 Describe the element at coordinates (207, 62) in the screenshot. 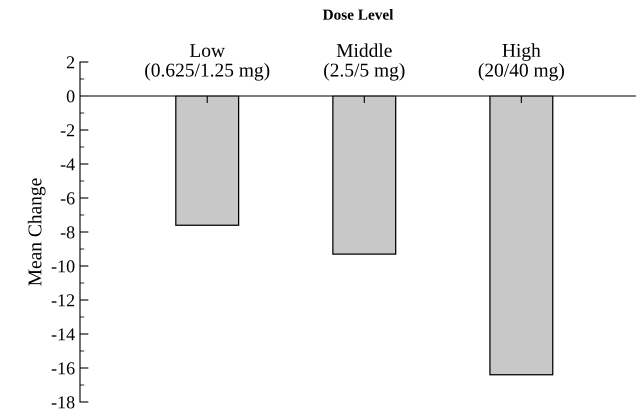

I see `x-tick-label: Low (0.625/1.25 mg)` at that location.